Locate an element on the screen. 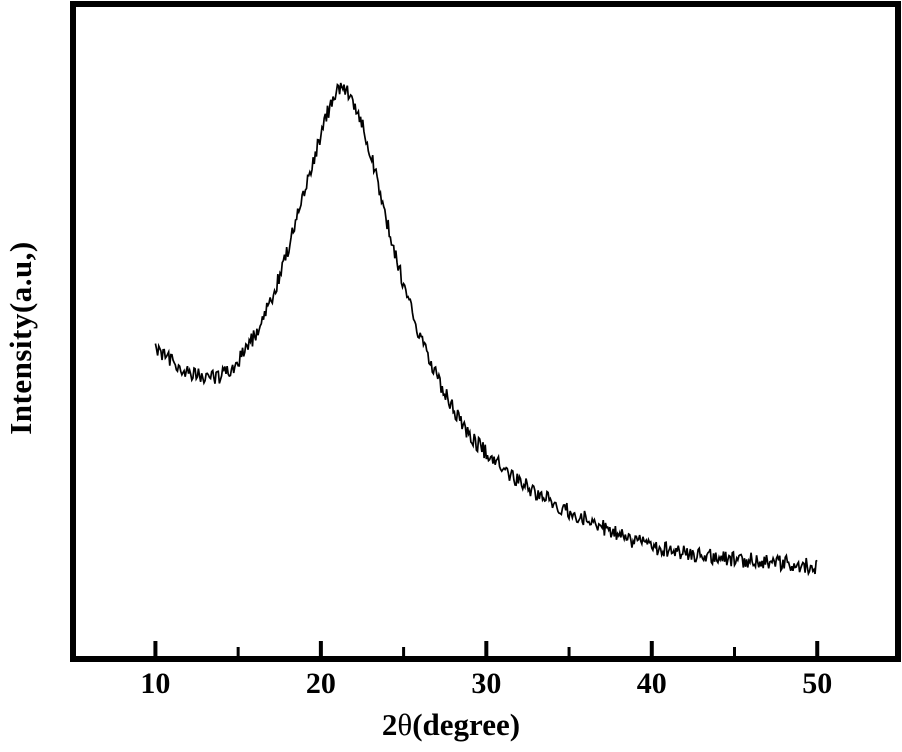  y-axis-title: Intensity(a.u,) is located at coordinates (20, 338).